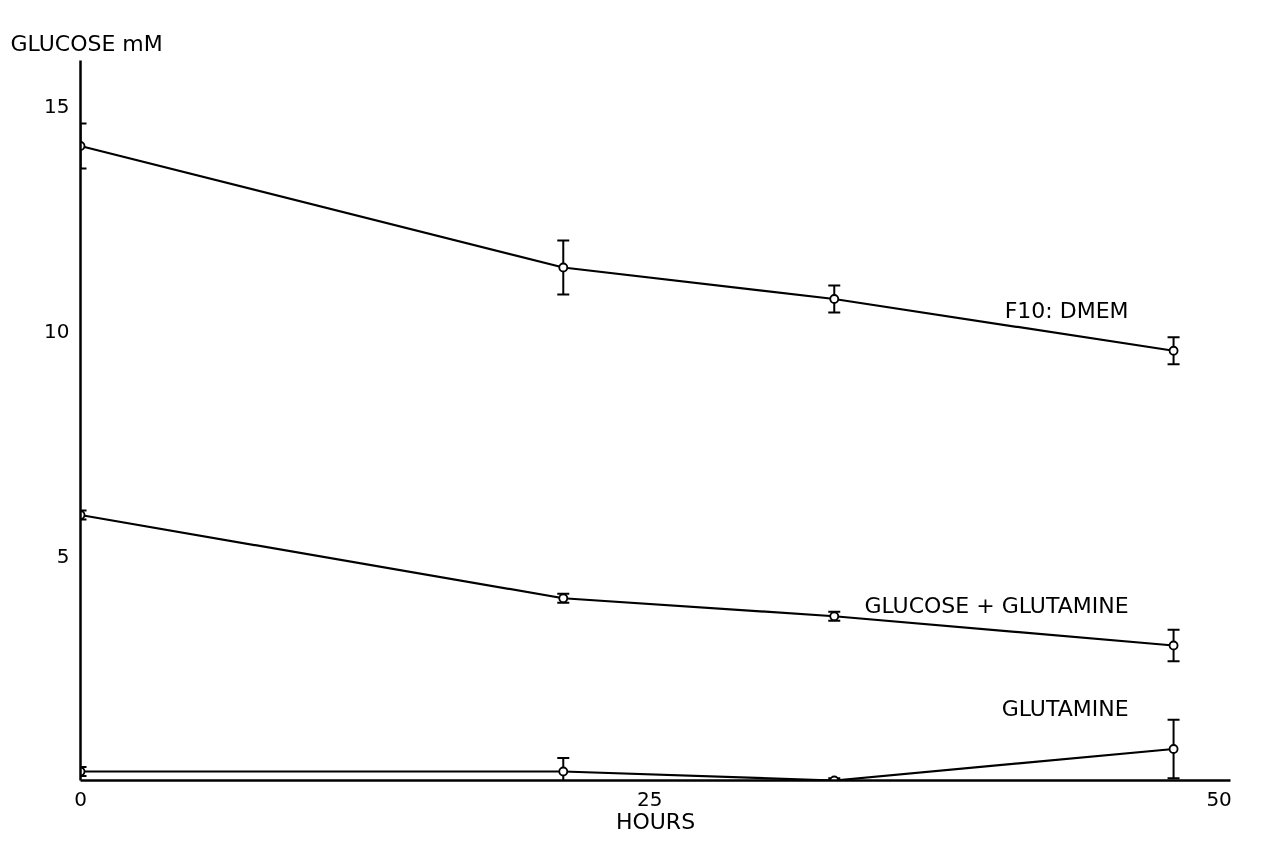  I want to click on y-tick-label: 5, so click(63, 555).